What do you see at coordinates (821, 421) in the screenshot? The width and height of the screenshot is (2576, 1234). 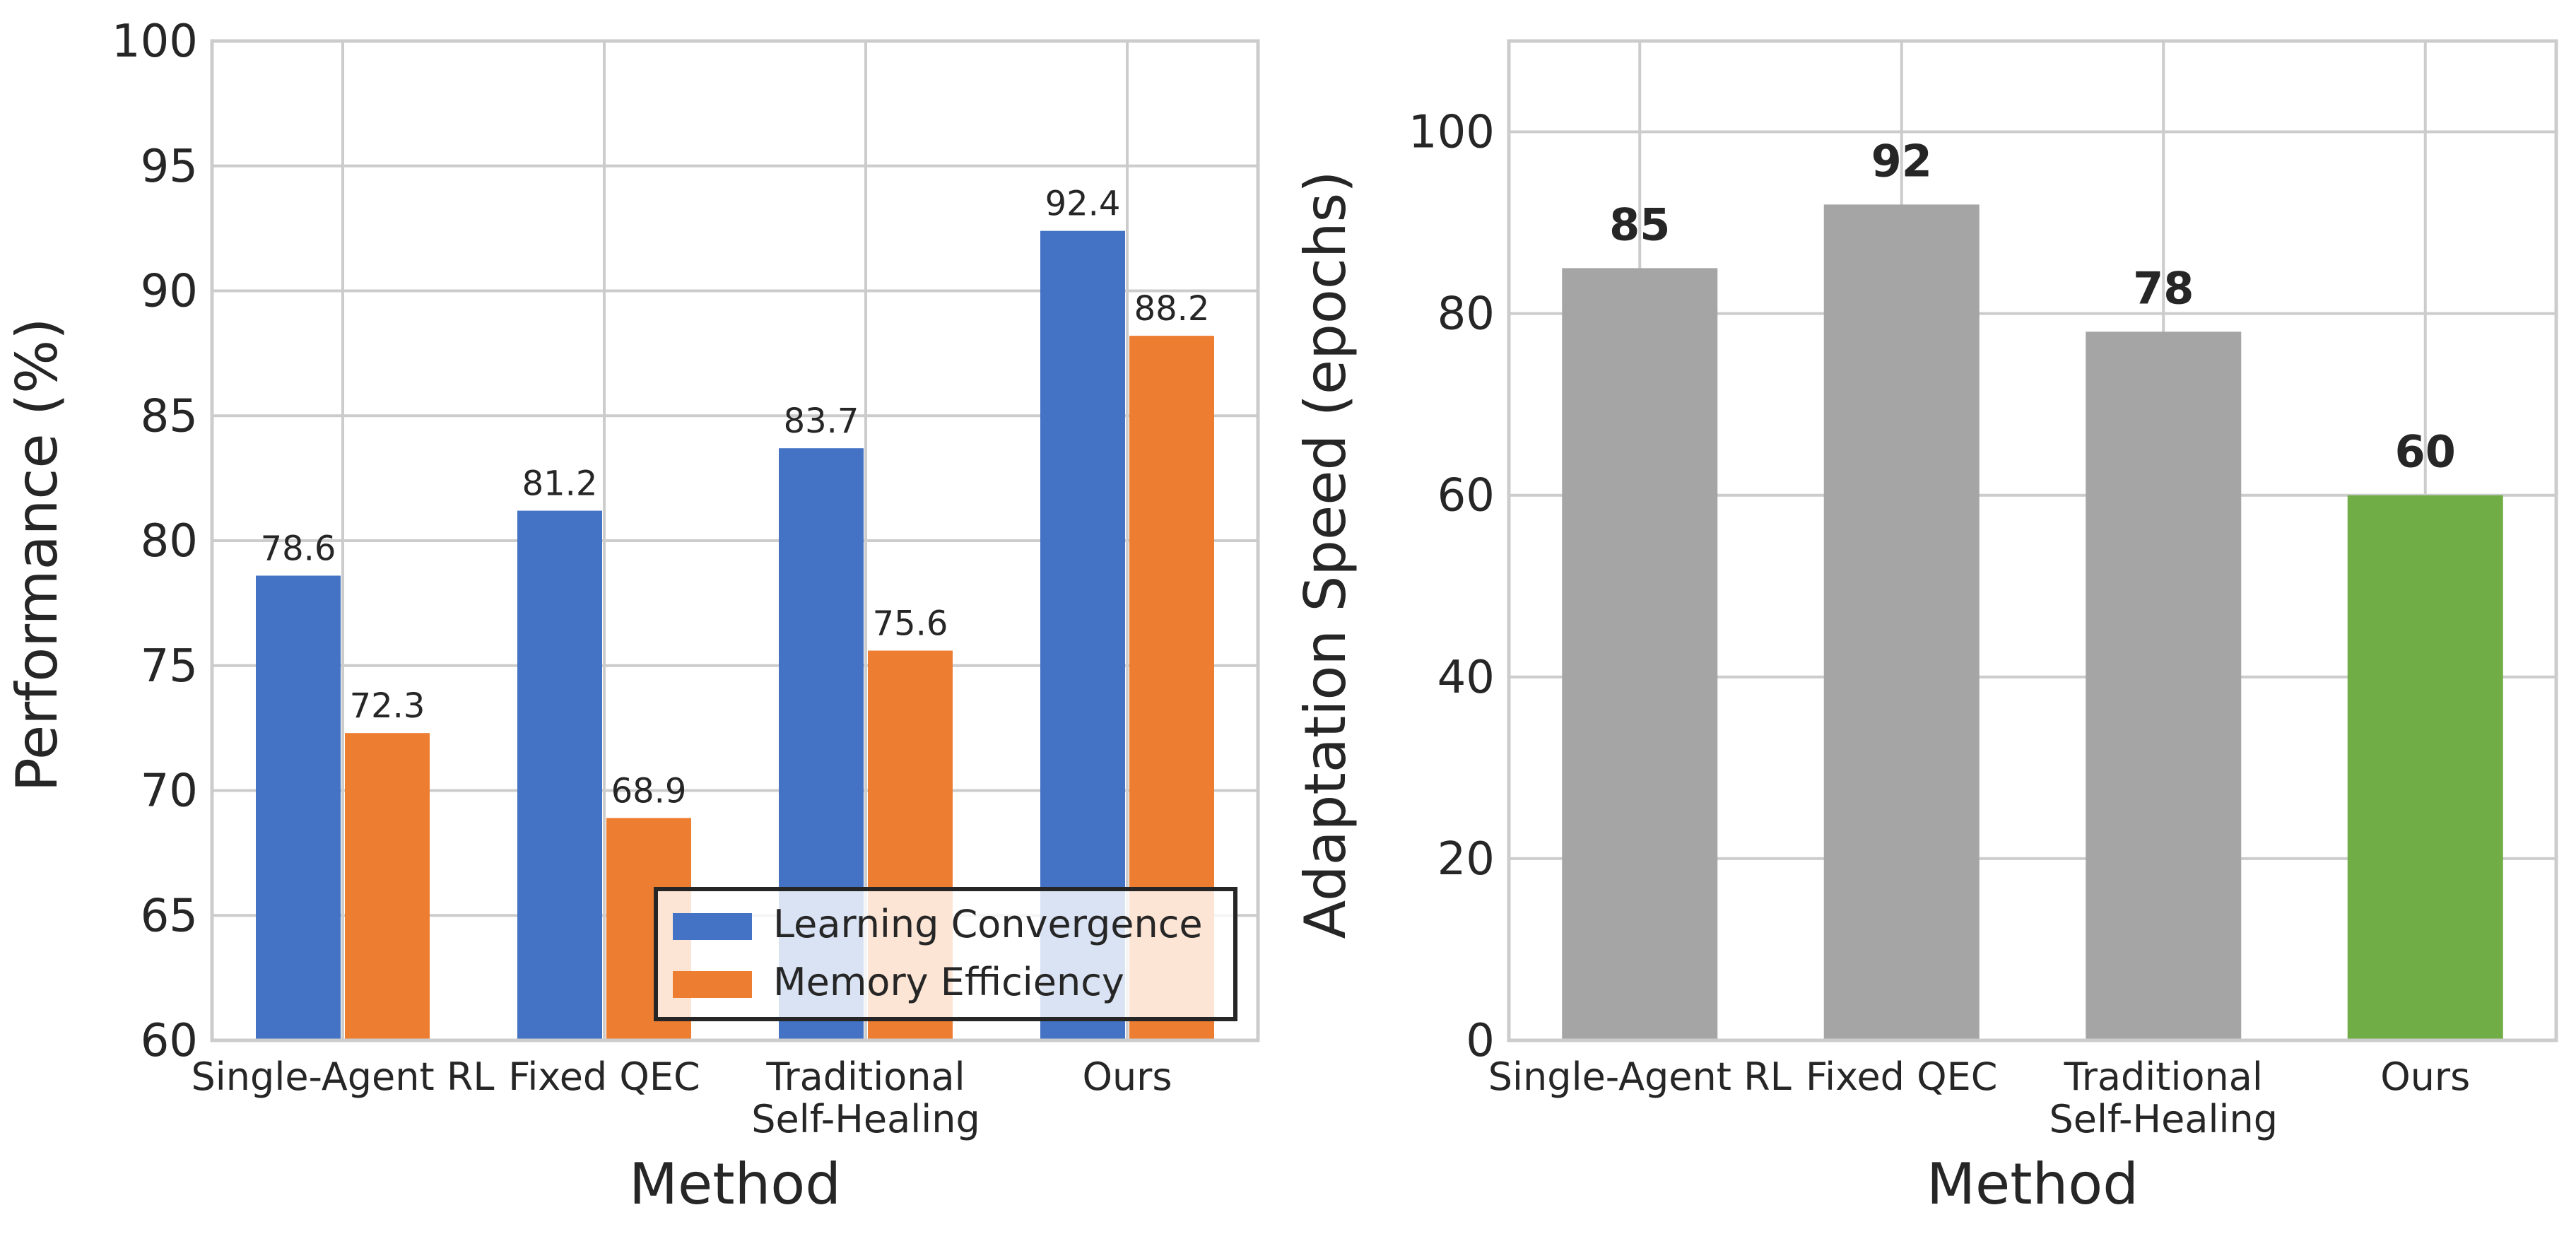 I see `value-label: 83.7` at bounding box center [821, 421].